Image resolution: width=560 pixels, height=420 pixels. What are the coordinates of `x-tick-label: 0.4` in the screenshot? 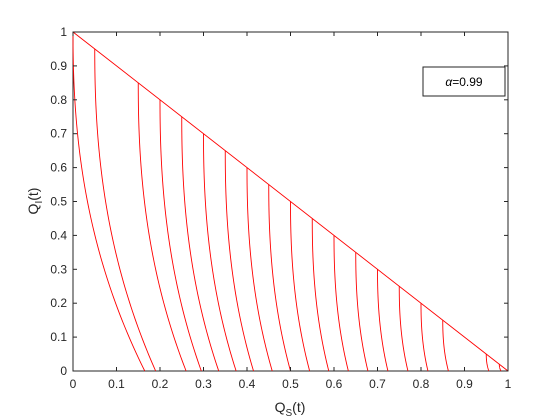 It's located at (247, 384).